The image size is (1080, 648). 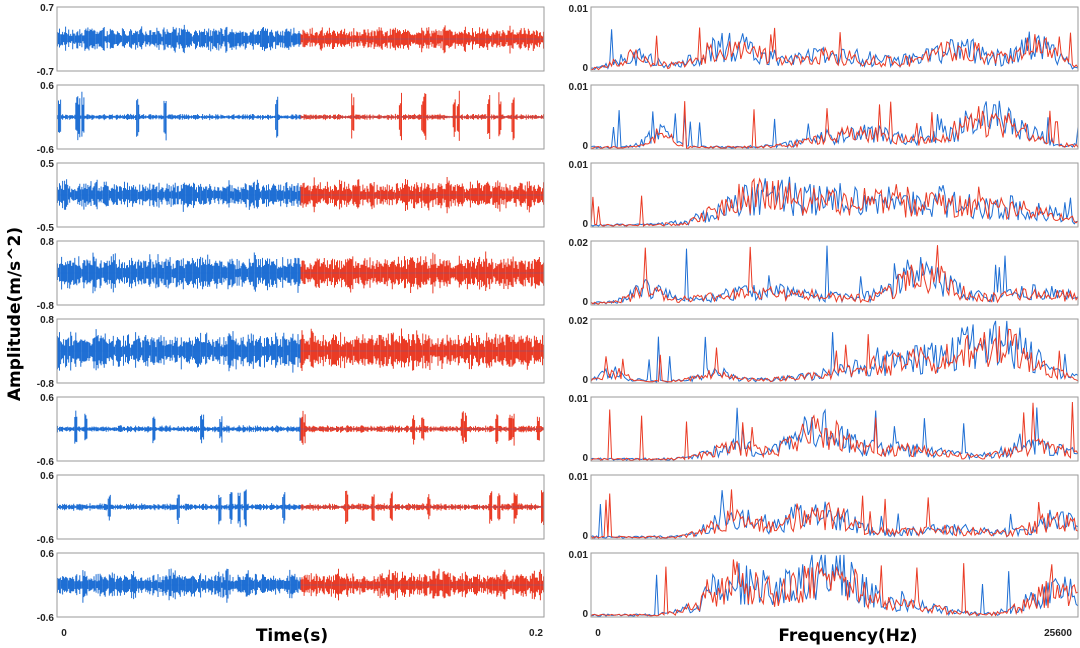 What do you see at coordinates (558, 118) in the screenshot?
I see `row-2: 0.6 -0.6 0.01 0` at bounding box center [558, 118].